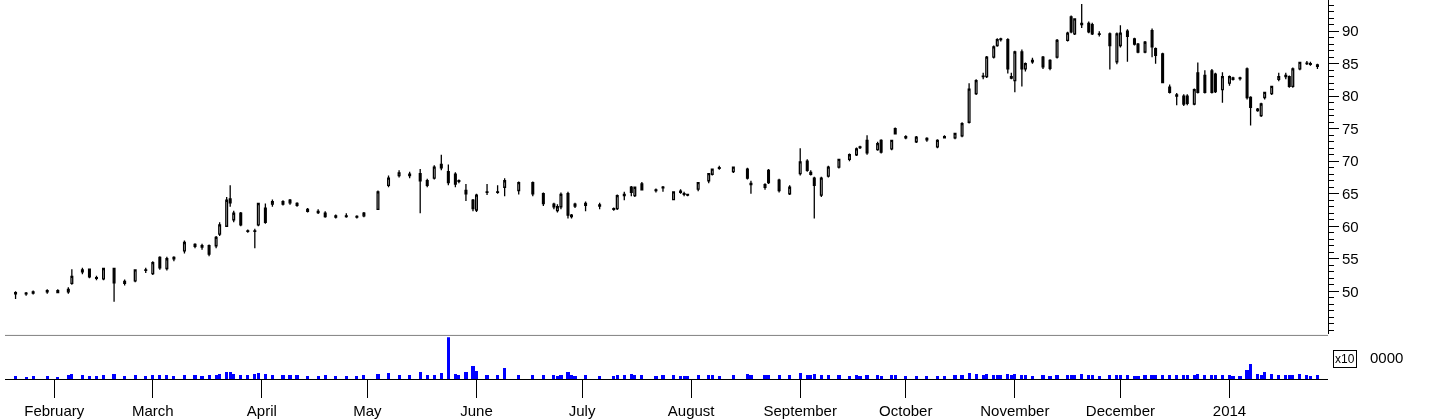  What do you see at coordinates (1350, 161) in the screenshot?
I see `y-tick-label: 70` at bounding box center [1350, 161].